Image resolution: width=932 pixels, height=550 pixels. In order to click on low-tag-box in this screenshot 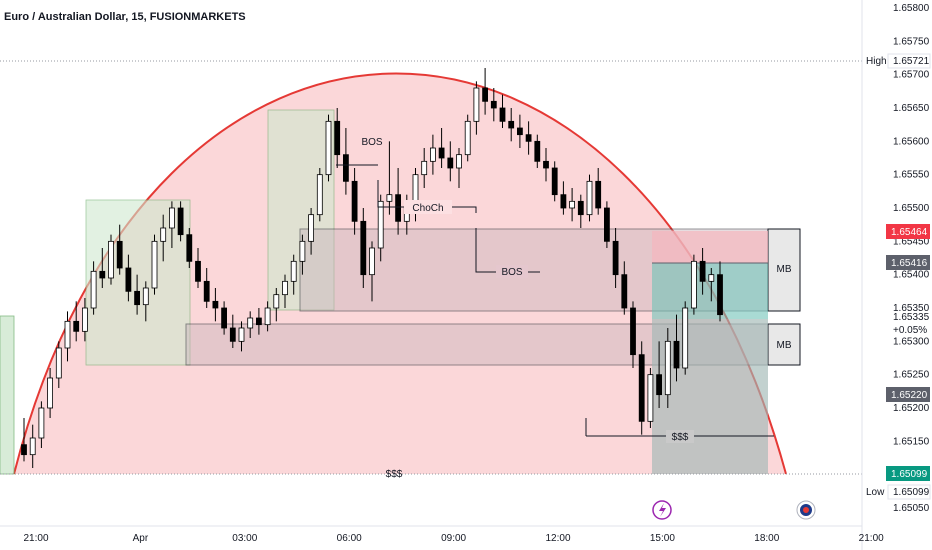, I will do `click(909, 492)`.